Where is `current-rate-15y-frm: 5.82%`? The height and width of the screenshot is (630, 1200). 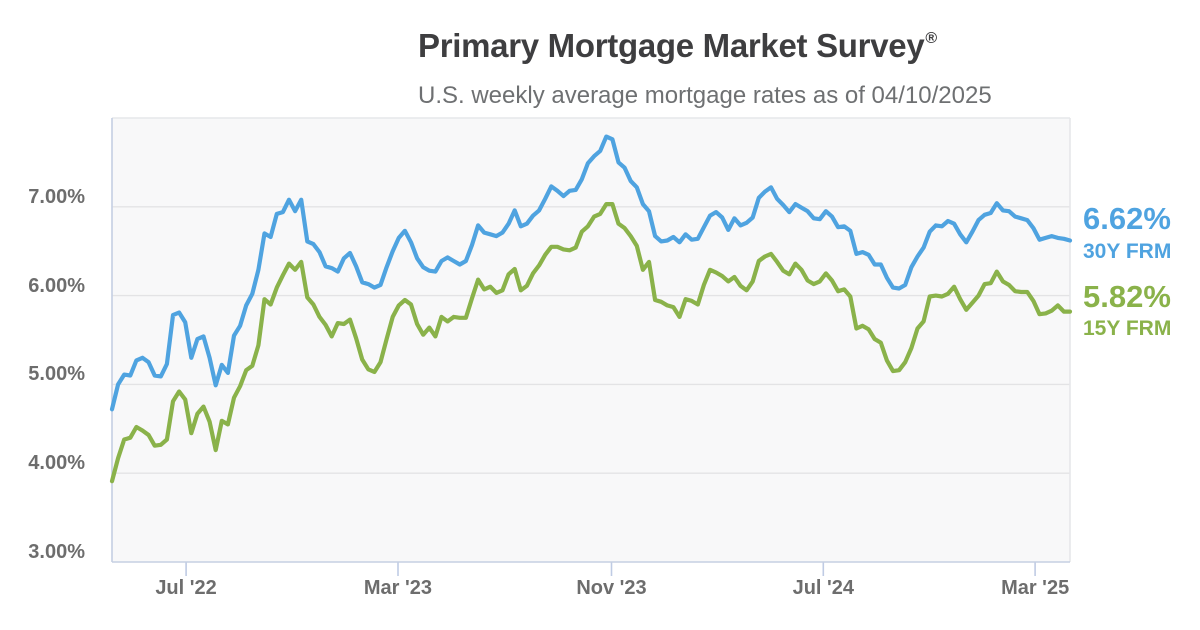 current-rate-15y-frm: 5.82% is located at coordinates (1127, 296).